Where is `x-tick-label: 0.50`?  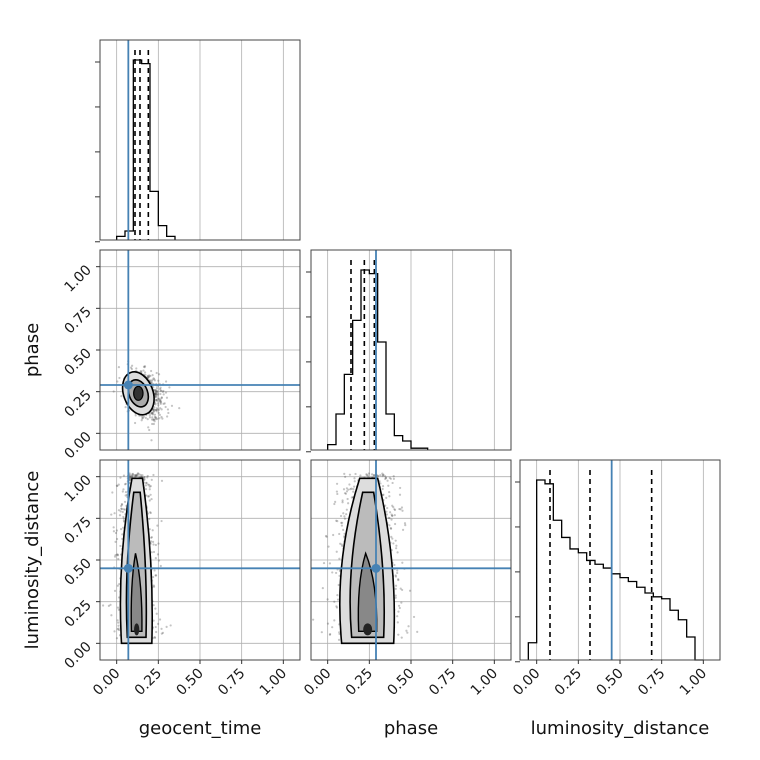 x-tick-label: 0.50 is located at coordinates (609, 682).